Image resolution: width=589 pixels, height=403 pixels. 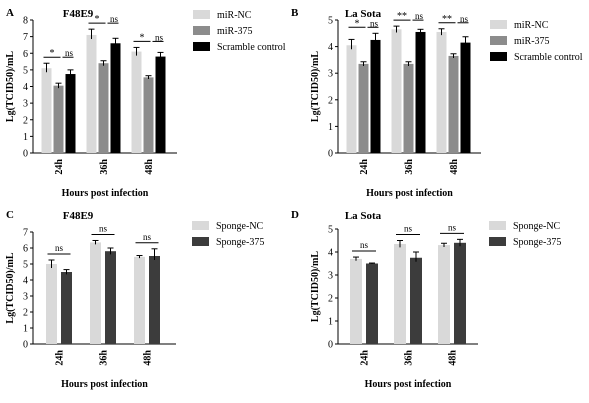 What do you see at coordinates (25, 21) in the screenshot?
I see `y-tick-label: 8` at bounding box center [25, 21].